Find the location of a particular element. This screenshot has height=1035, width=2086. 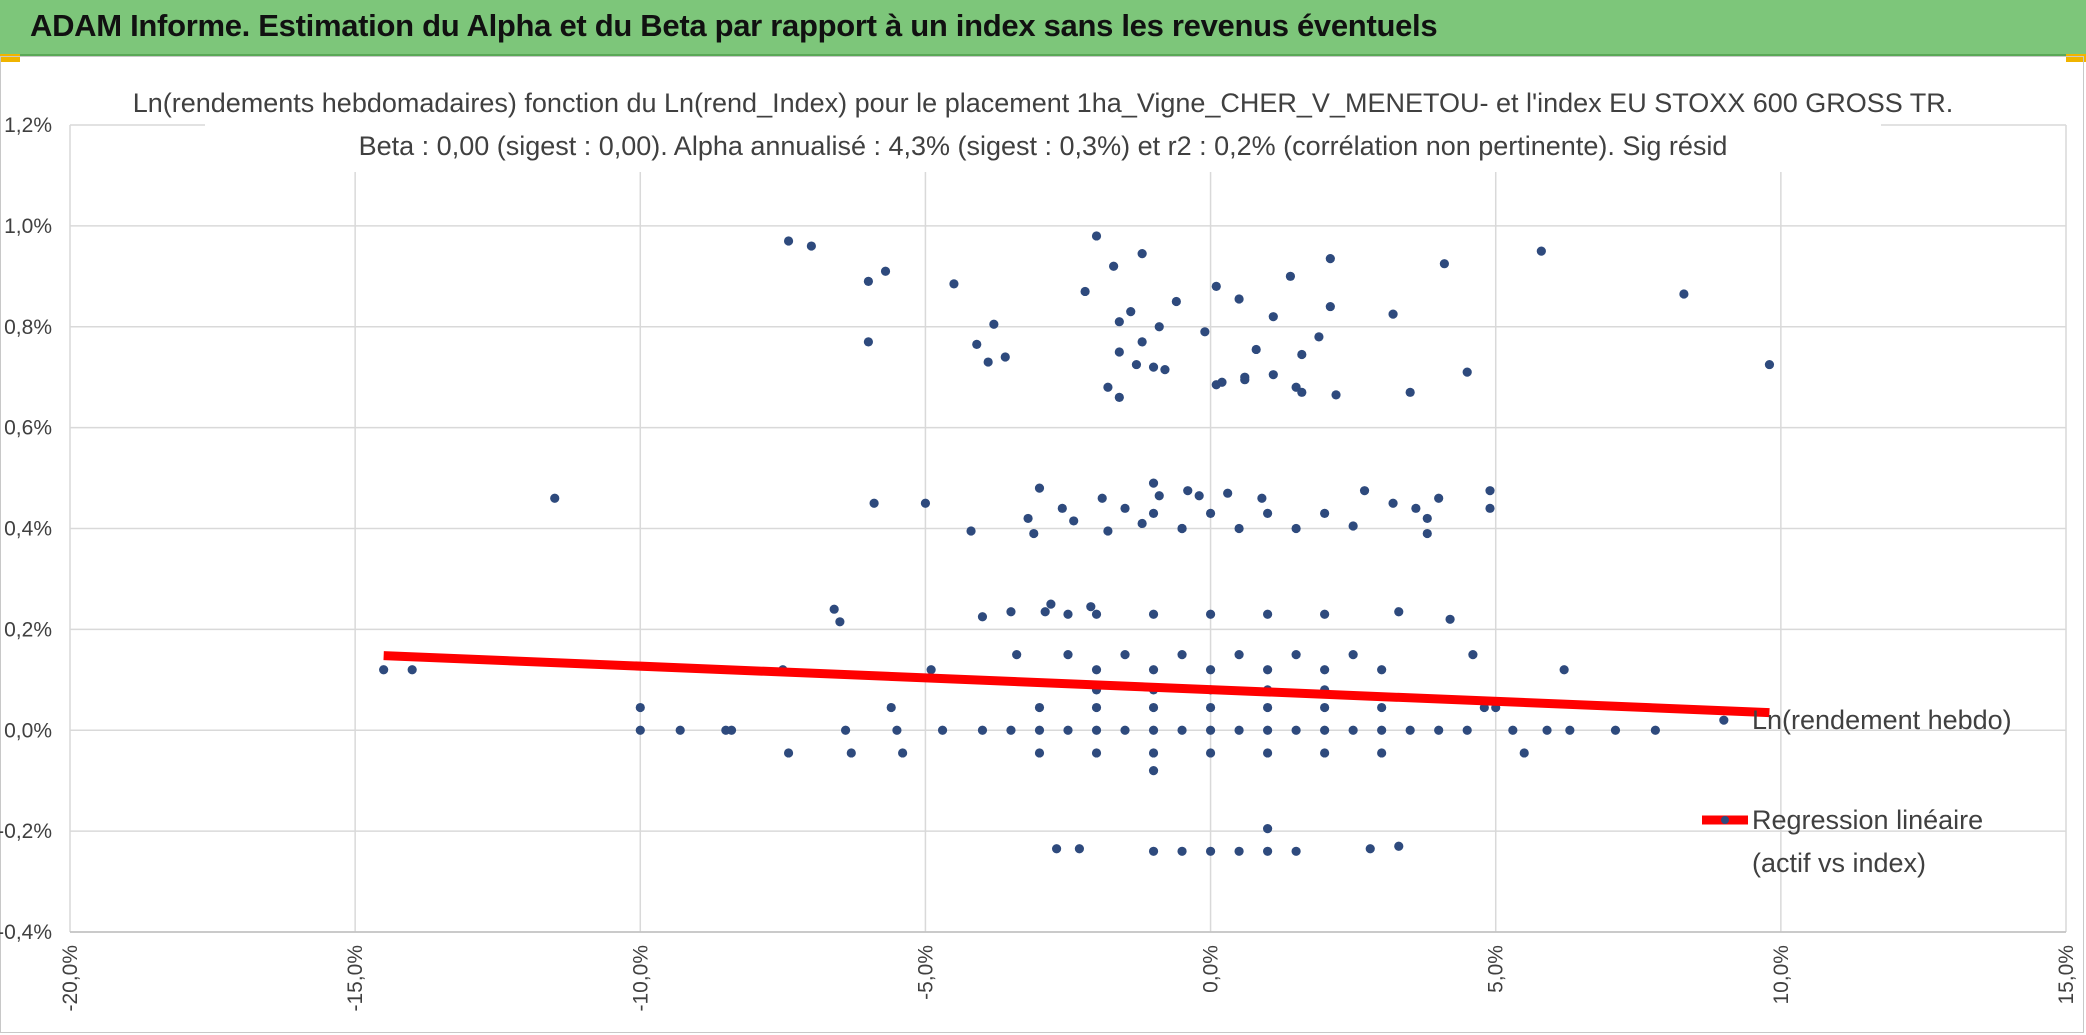

y-tick-label: -0,4% is located at coordinates (26, 932).